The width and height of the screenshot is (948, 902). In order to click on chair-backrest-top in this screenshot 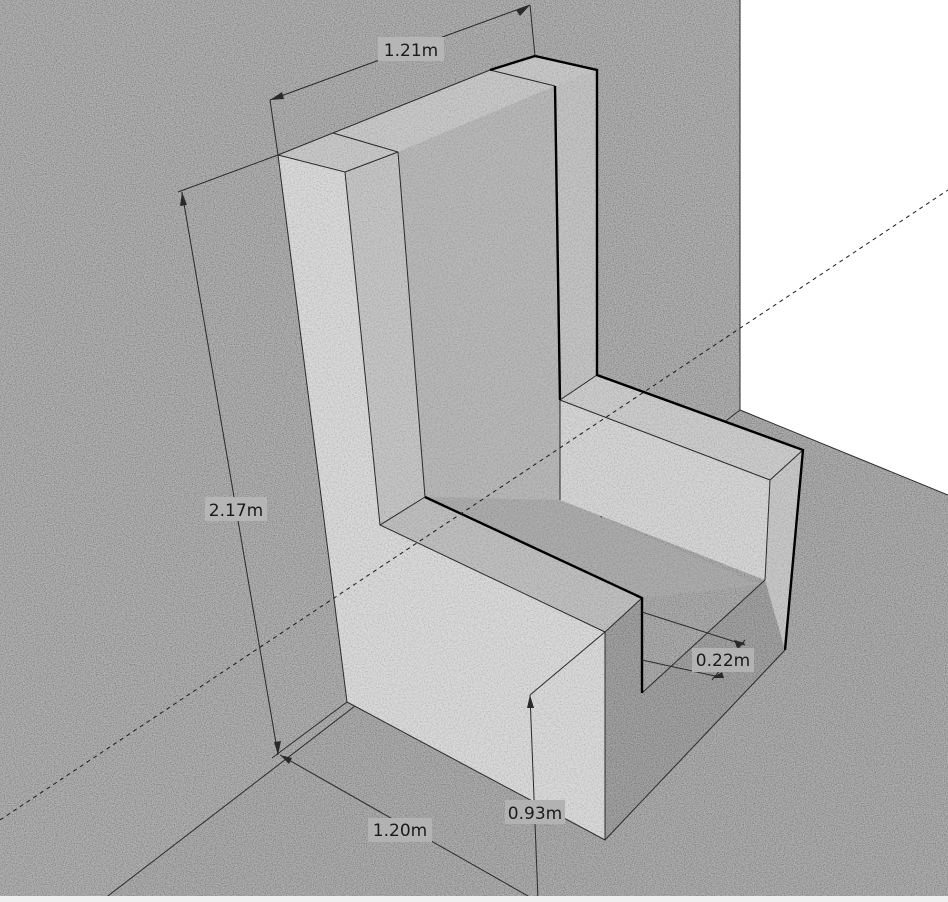, I will do `click(437, 114)`.